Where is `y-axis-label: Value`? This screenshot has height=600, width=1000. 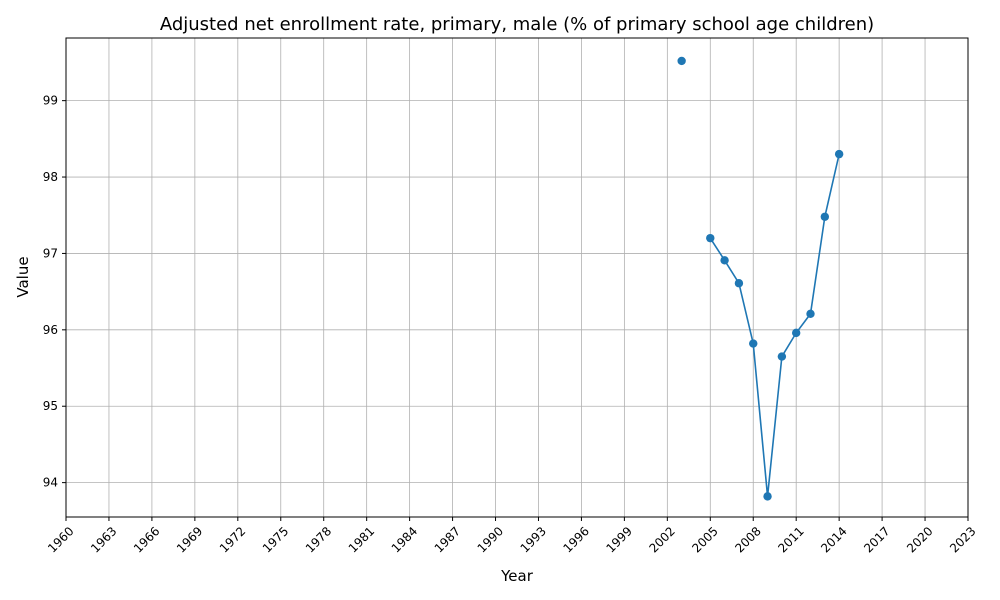 y-axis-label: Value is located at coordinates (23, 276).